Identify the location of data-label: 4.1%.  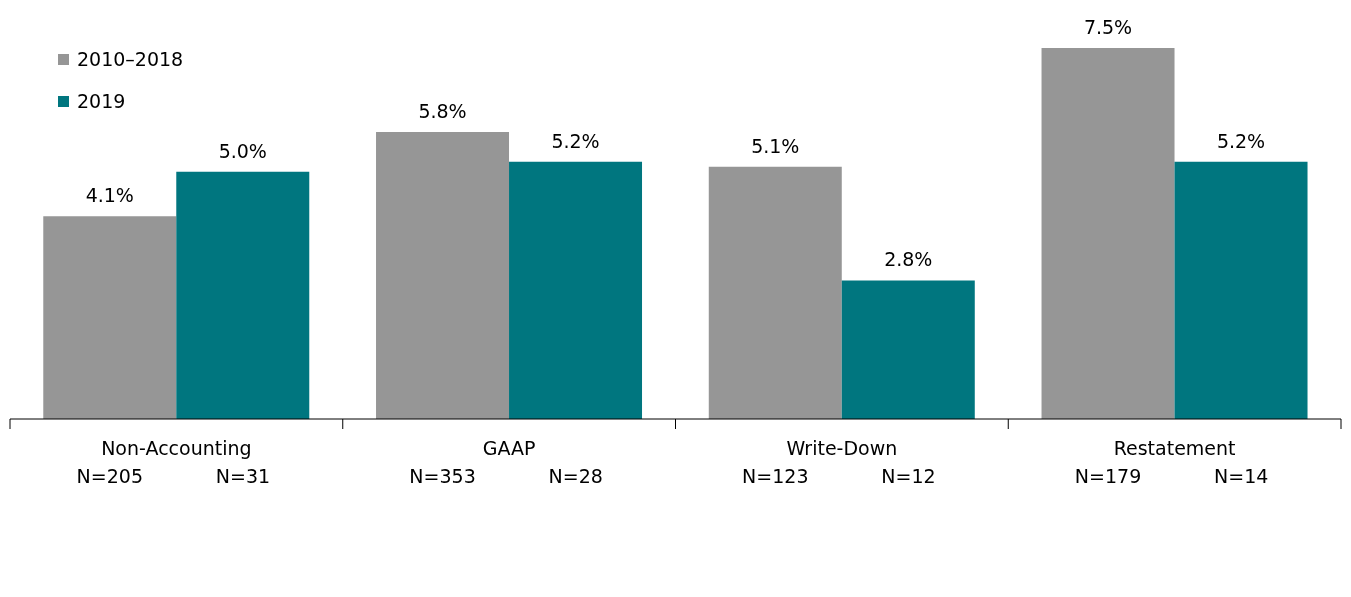
(109, 195).